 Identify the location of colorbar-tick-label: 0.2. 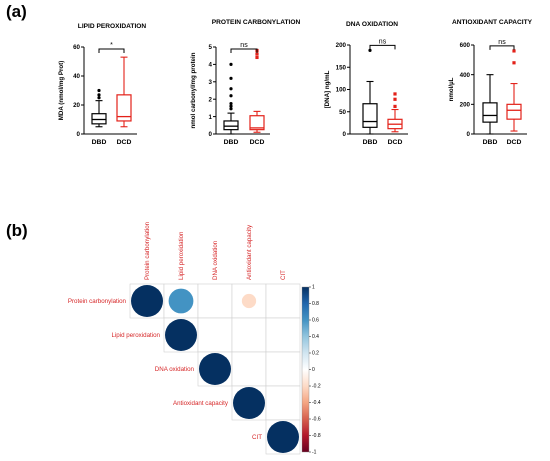
(315, 354).